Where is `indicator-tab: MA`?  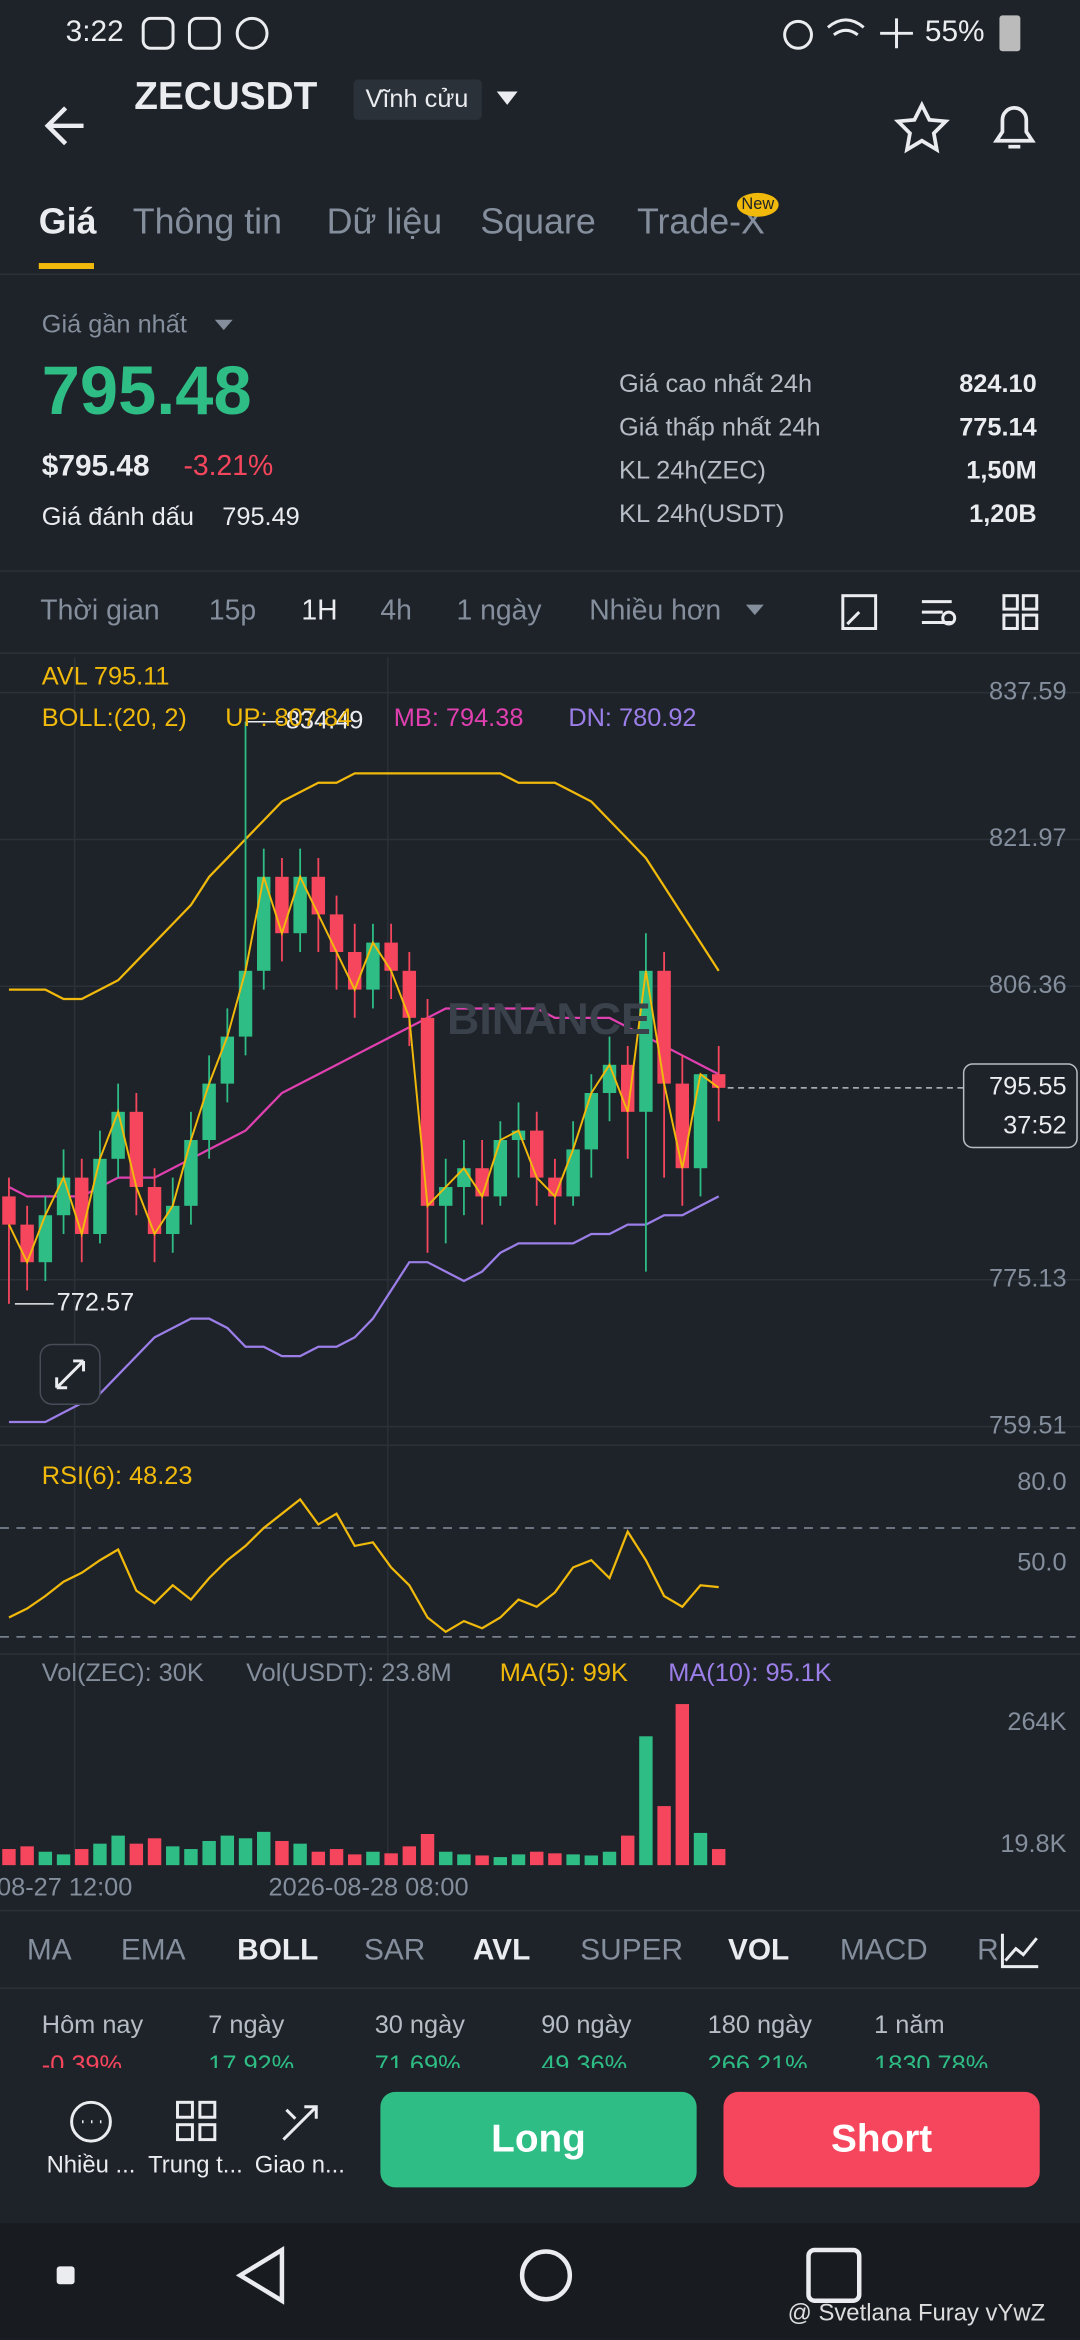
indicator-tab: MA is located at coordinates (49, 1950).